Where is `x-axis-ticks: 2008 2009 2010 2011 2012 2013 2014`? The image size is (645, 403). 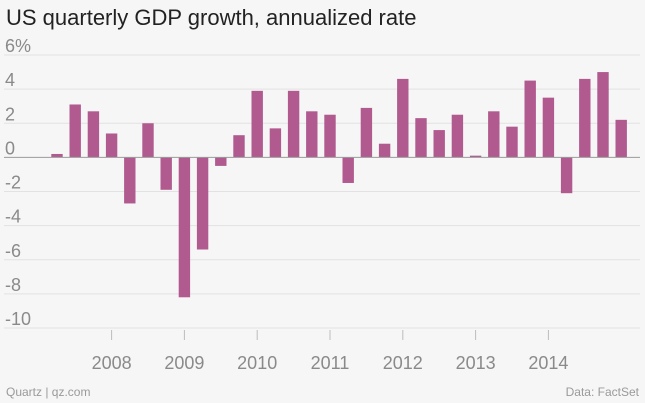
x-axis-ticks: 2008 2009 2010 2011 2012 2013 2014 is located at coordinates (330, 351).